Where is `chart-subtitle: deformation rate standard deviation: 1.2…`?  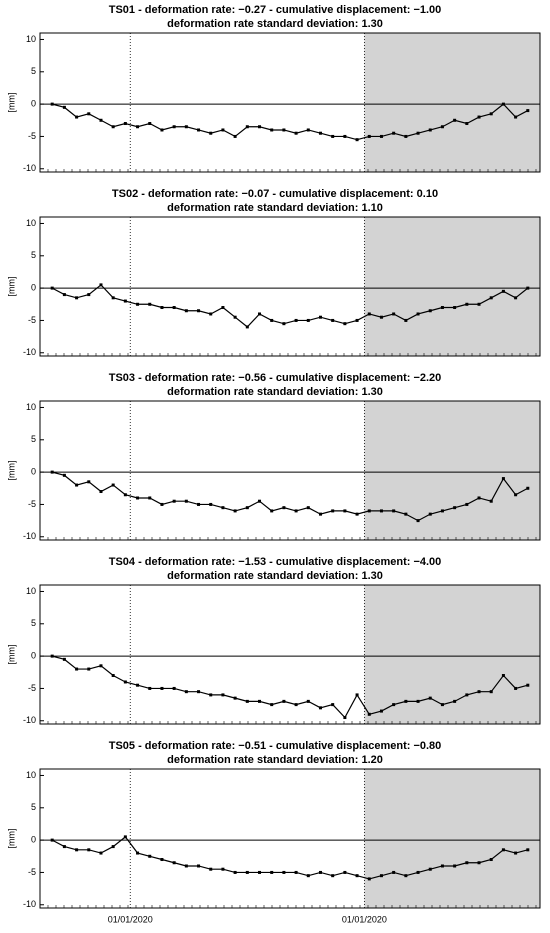 chart-subtitle: deformation rate standard deviation: 1.2… is located at coordinates (275, 760).